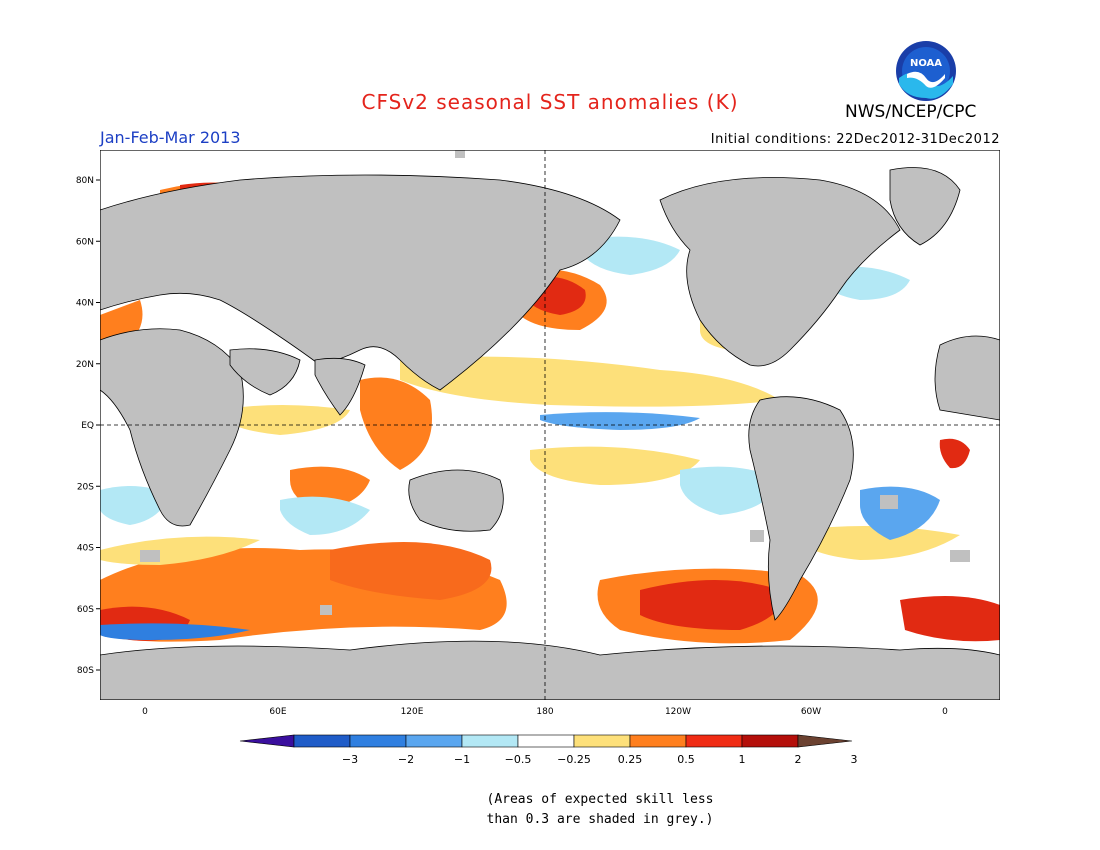 Image resolution: width=1100 pixels, height=850 pixels. What do you see at coordinates (85, 549) in the screenshot?
I see `lat-tick-label: 40S` at bounding box center [85, 549].